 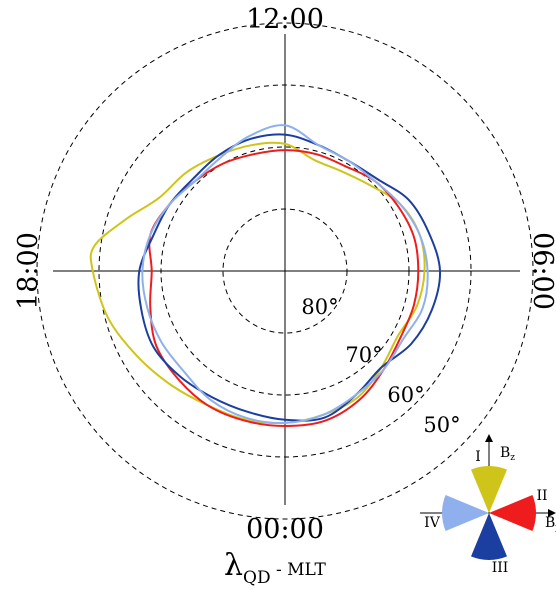 What do you see at coordinates (489, 489) in the screenshot?
I see `legend-wedge-I` at bounding box center [489, 489].